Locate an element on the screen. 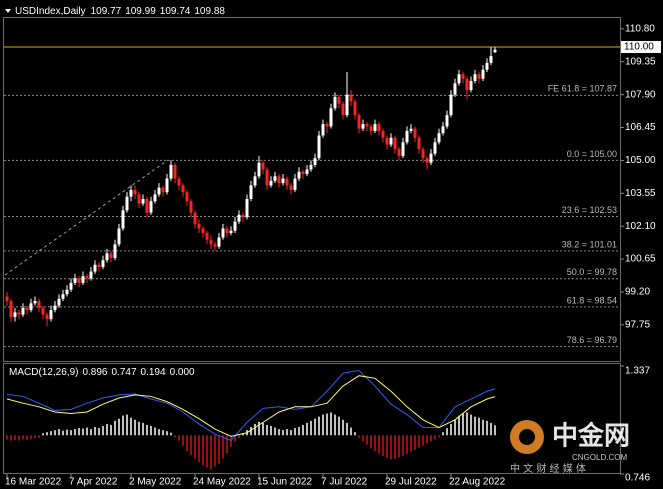 This screenshot has height=489, width=663. y-tick-label: 103.55 is located at coordinates (640, 193).